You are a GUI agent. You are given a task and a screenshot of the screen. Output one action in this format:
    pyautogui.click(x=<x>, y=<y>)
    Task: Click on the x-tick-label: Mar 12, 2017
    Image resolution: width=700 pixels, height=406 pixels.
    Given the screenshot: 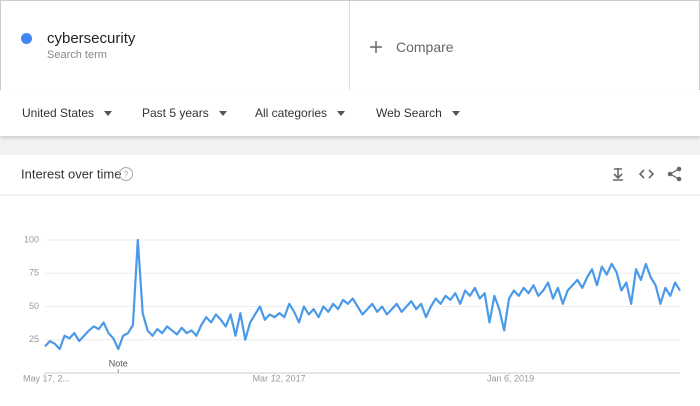 What is the action you would take?
    pyautogui.click(x=279, y=378)
    